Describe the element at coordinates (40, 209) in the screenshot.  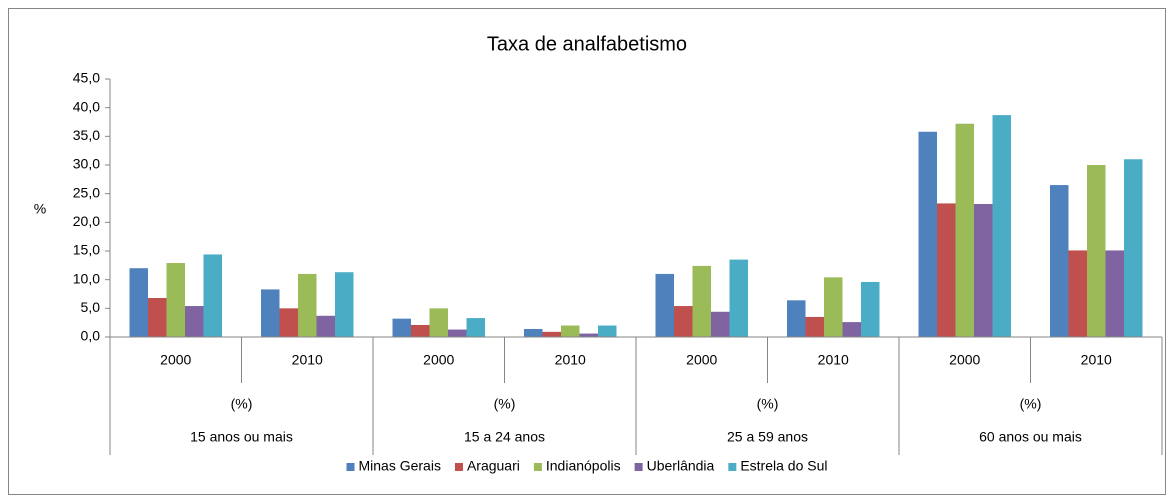
I see `y-axis-label: %` at that location.